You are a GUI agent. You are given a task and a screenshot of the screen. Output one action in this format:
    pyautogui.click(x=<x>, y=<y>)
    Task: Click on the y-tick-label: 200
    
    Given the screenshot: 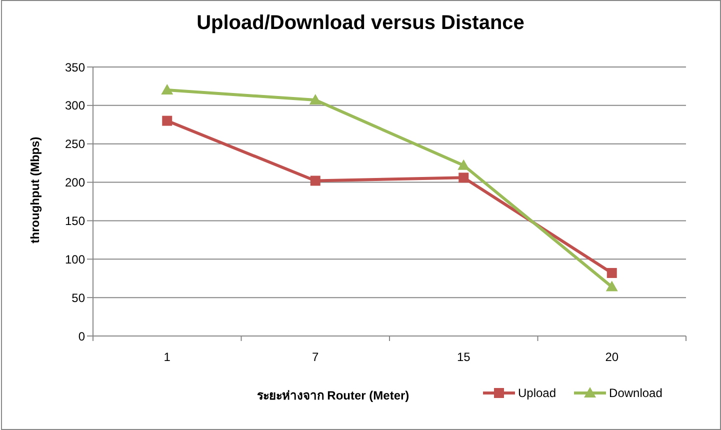 What is the action you would take?
    pyautogui.click(x=75, y=183)
    